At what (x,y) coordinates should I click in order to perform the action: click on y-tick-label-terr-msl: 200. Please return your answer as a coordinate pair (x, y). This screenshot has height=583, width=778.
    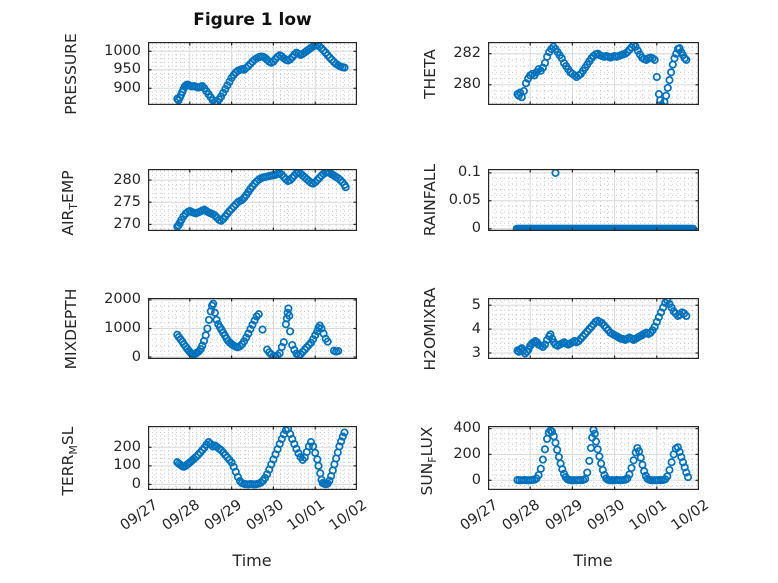
    Looking at the image, I should click on (127, 446).